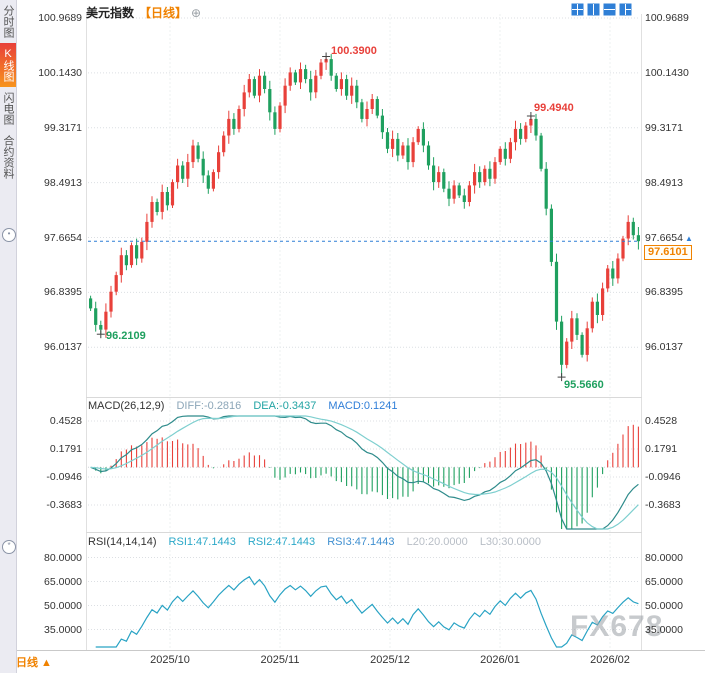 This screenshot has height=673, width=705. Describe the element at coordinates (610, 660) in the screenshot. I see `month-label: 2026/02` at that location.